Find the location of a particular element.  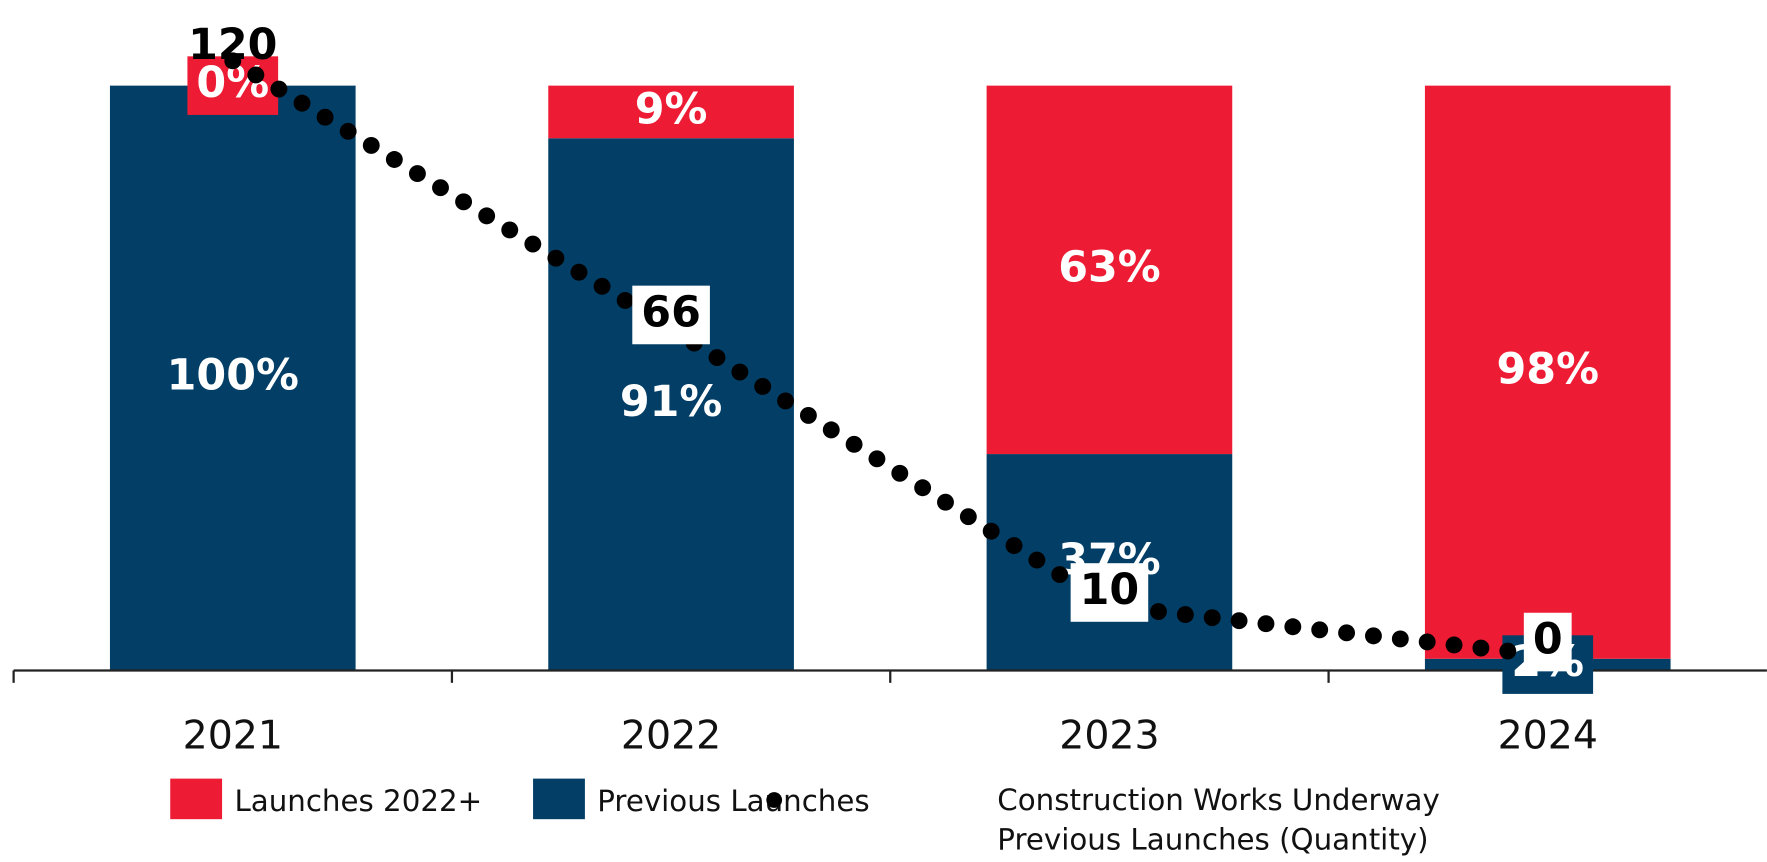

bar-label: 100% is located at coordinates (233, 376).